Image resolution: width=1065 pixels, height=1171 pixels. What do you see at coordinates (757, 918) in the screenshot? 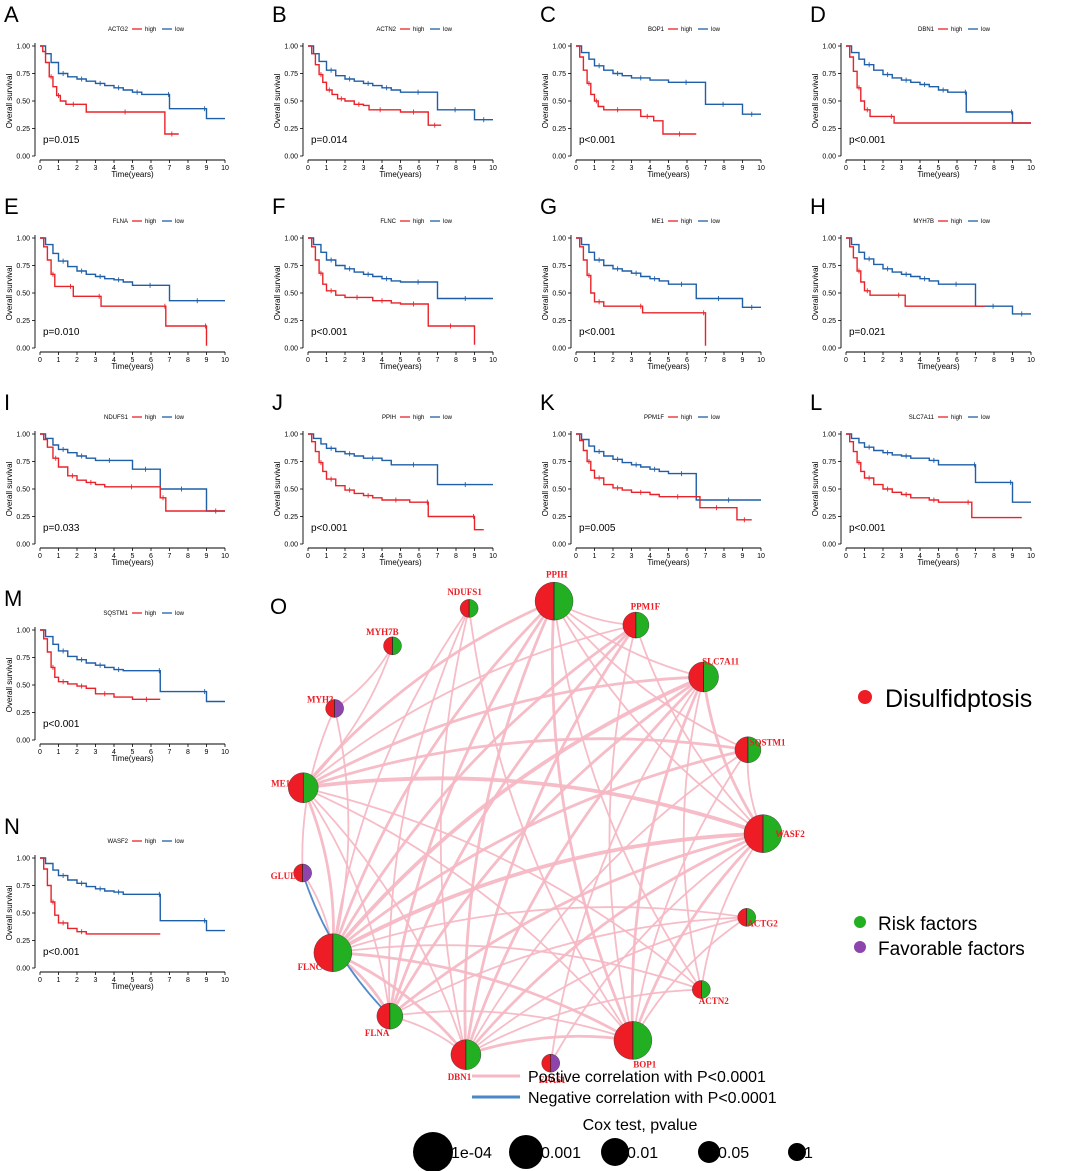
I see `node-actg2: ACTG2` at bounding box center [757, 918].